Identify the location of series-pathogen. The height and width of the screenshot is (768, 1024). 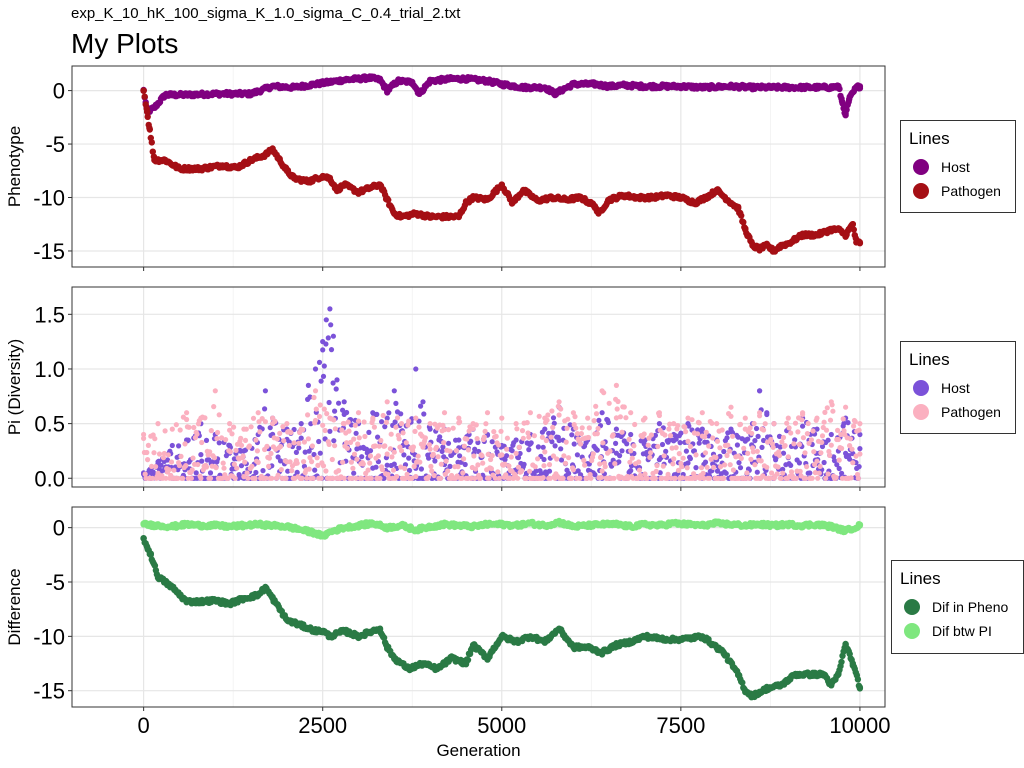
(502, 431).